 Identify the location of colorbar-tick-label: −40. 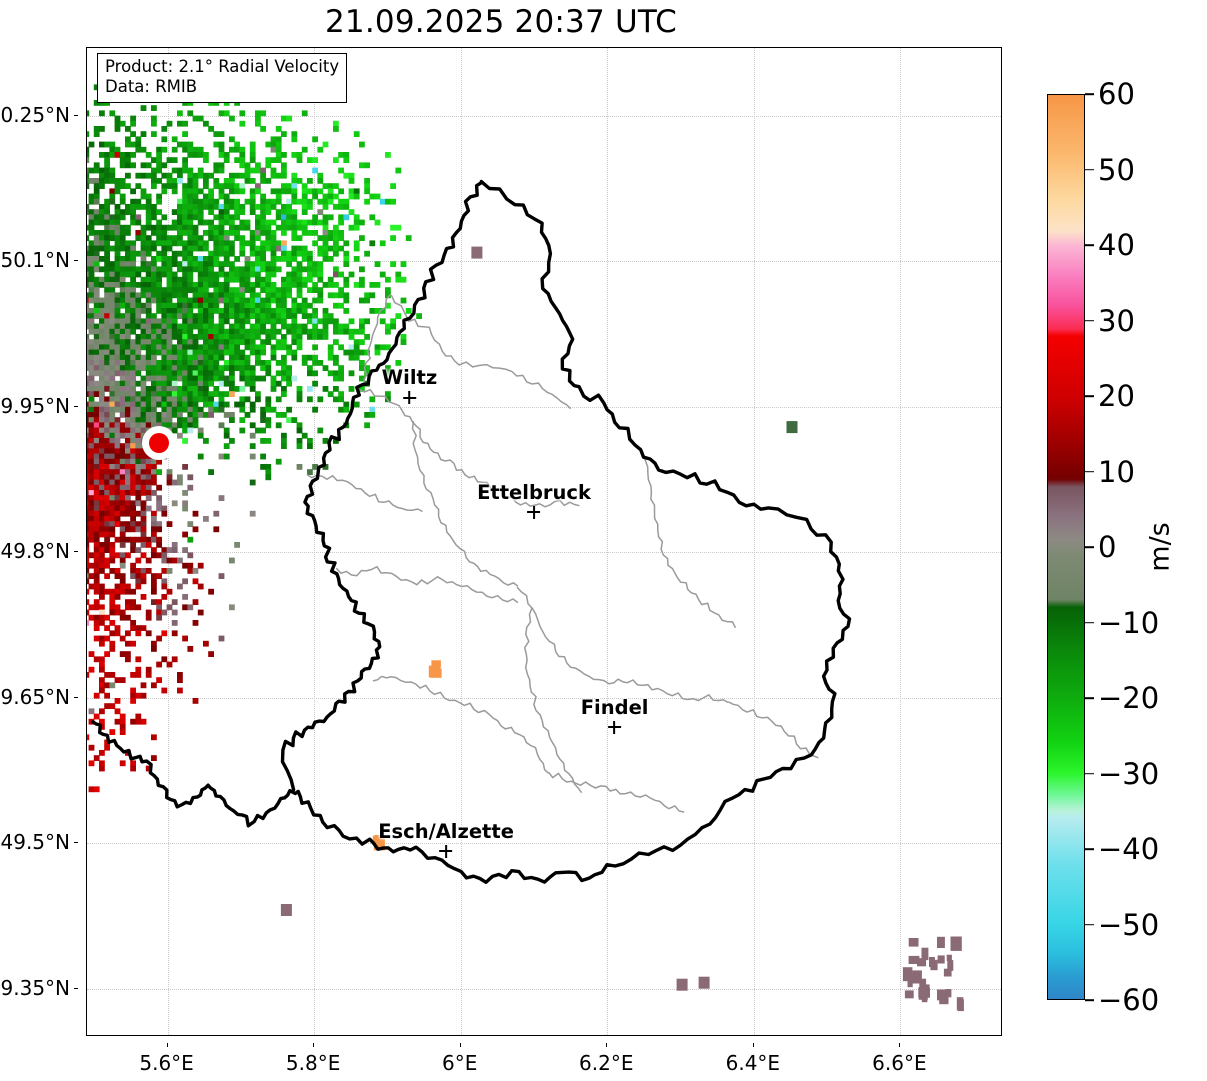
(1129, 849).